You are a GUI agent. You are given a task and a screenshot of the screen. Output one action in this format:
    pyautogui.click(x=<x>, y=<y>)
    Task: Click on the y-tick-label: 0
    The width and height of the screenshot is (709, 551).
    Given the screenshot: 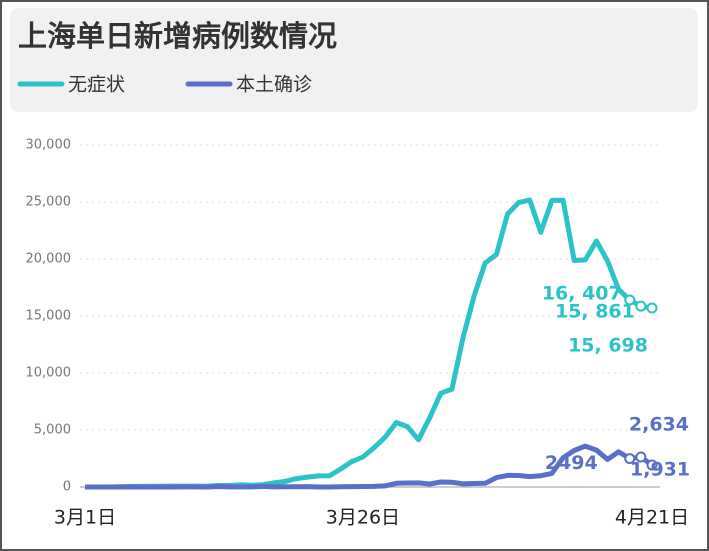 What is the action you would take?
    pyautogui.click(x=67, y=487)
    